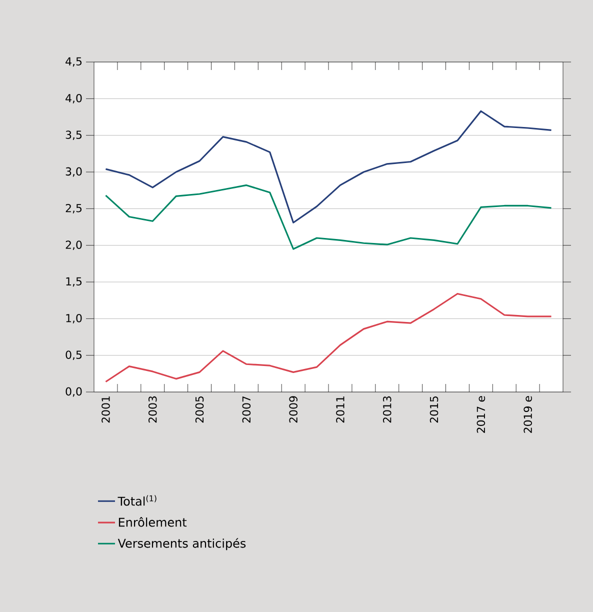 Image resolution: width=593 pixels, height=612 pixels. What do you see at coordinates (434, 409) in the screenshot?
I see `x-tick-label: 2015` at bounding box center [434, 409].